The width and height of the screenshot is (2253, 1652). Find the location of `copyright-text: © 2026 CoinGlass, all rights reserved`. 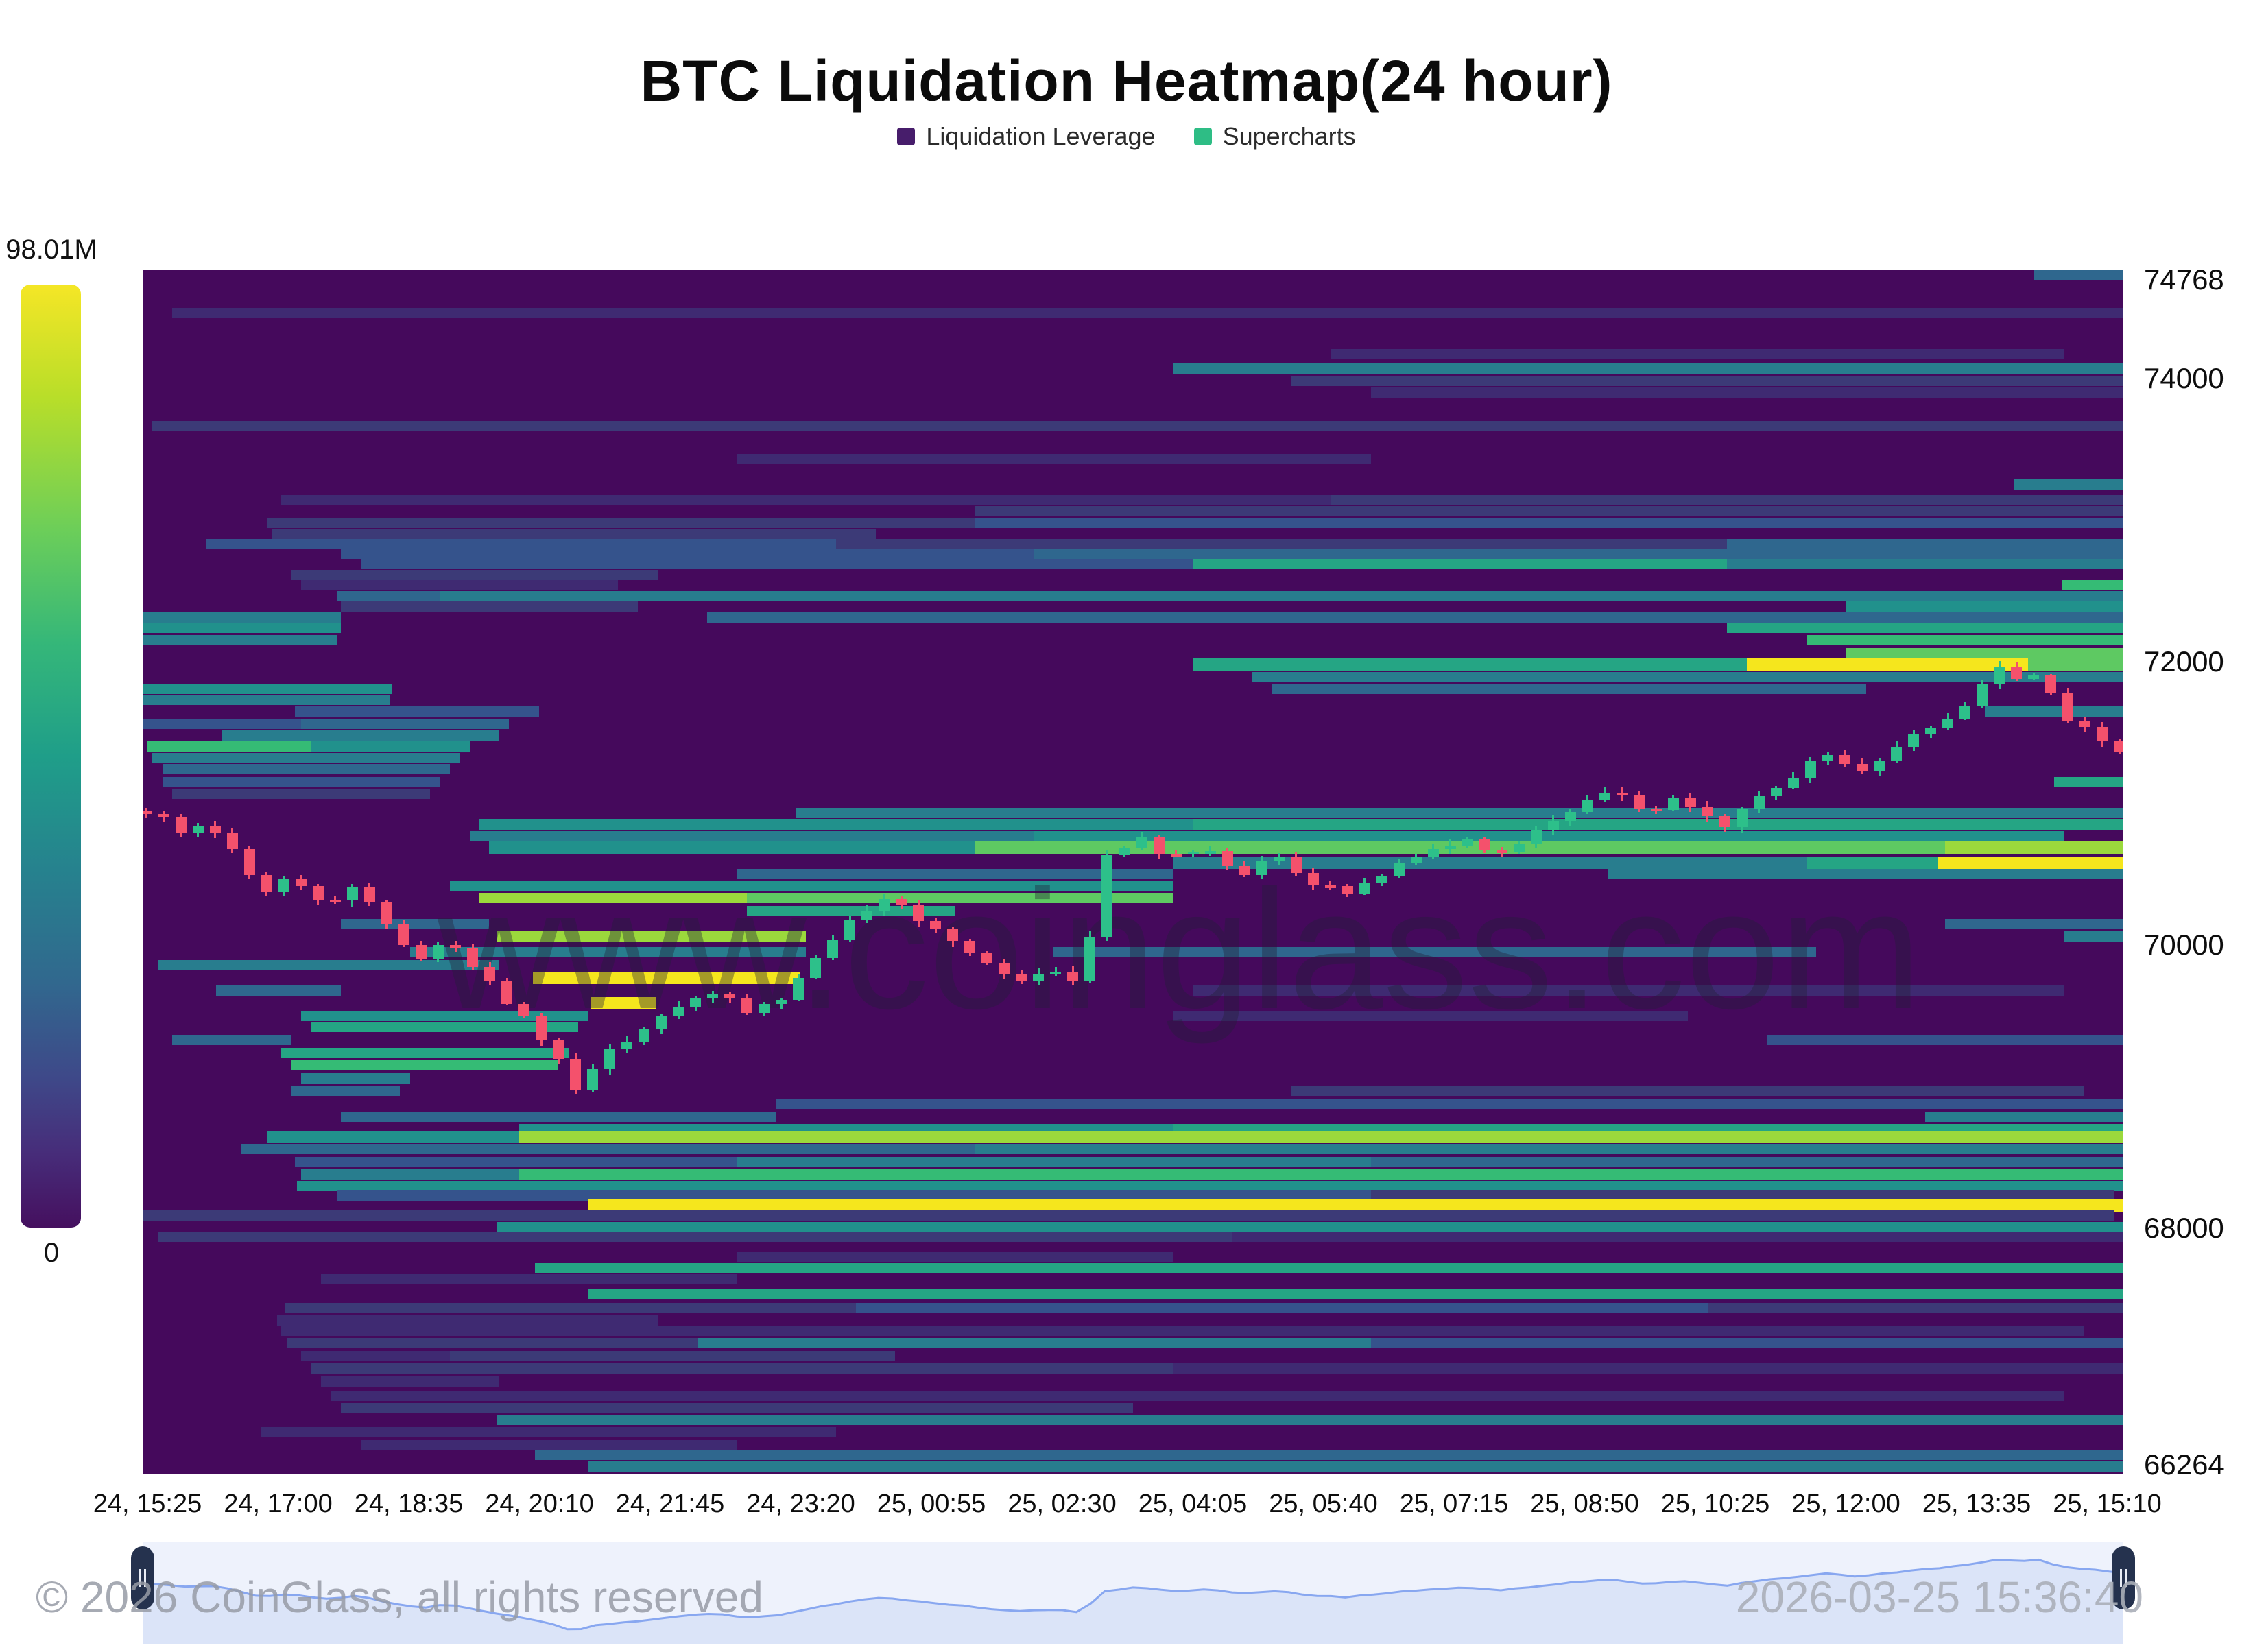

copyright-text: © 2026 CoinGlass, all rights reserved is located at coordinates (399, 1597).